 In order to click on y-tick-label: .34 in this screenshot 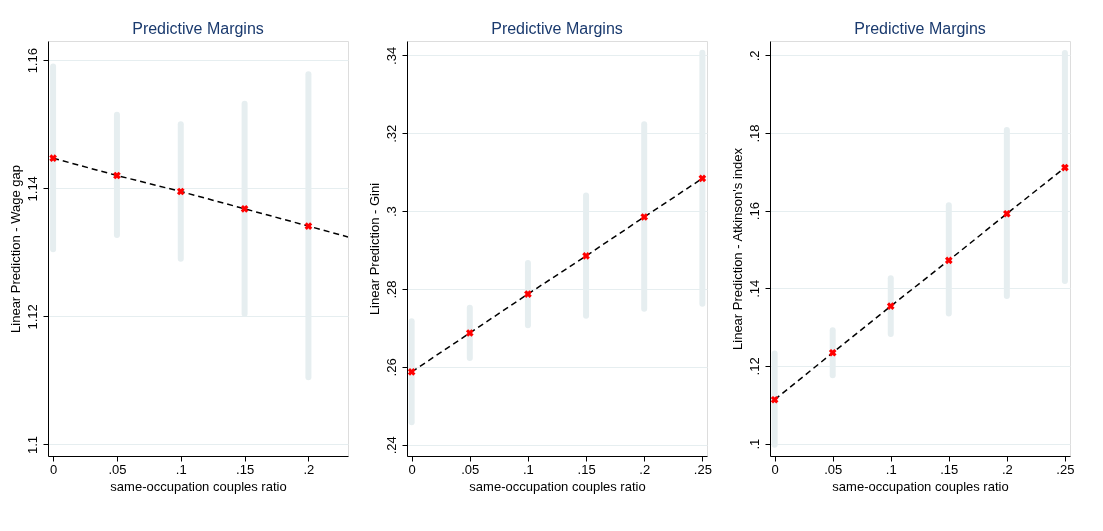, I will do `click(391, 55)`.